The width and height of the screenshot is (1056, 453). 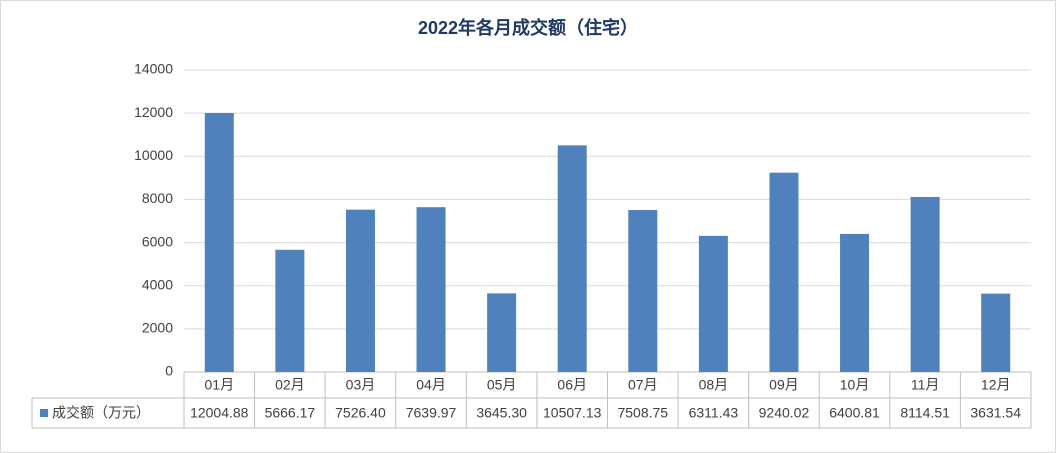 What do you see at coordinates (219, 413) in the screenshot?
I see `table-value: 12004.88` at bounding box center [219, 413].